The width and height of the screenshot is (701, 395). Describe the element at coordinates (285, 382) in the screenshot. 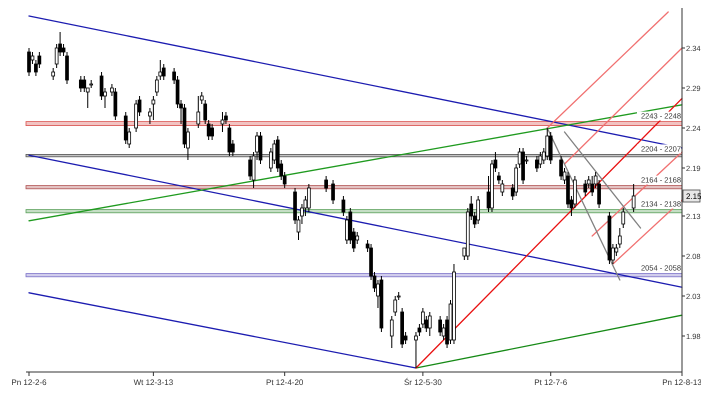

I see `x-tick-label: Pt 12-4-20` at that location.